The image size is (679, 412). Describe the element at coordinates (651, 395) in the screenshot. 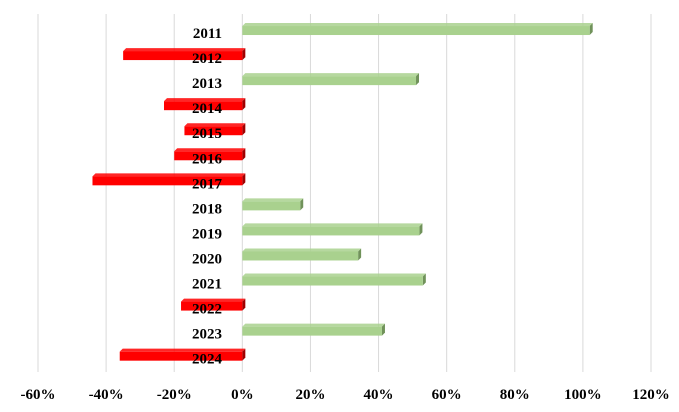

I see `x-tick-label: 120%` at that location.